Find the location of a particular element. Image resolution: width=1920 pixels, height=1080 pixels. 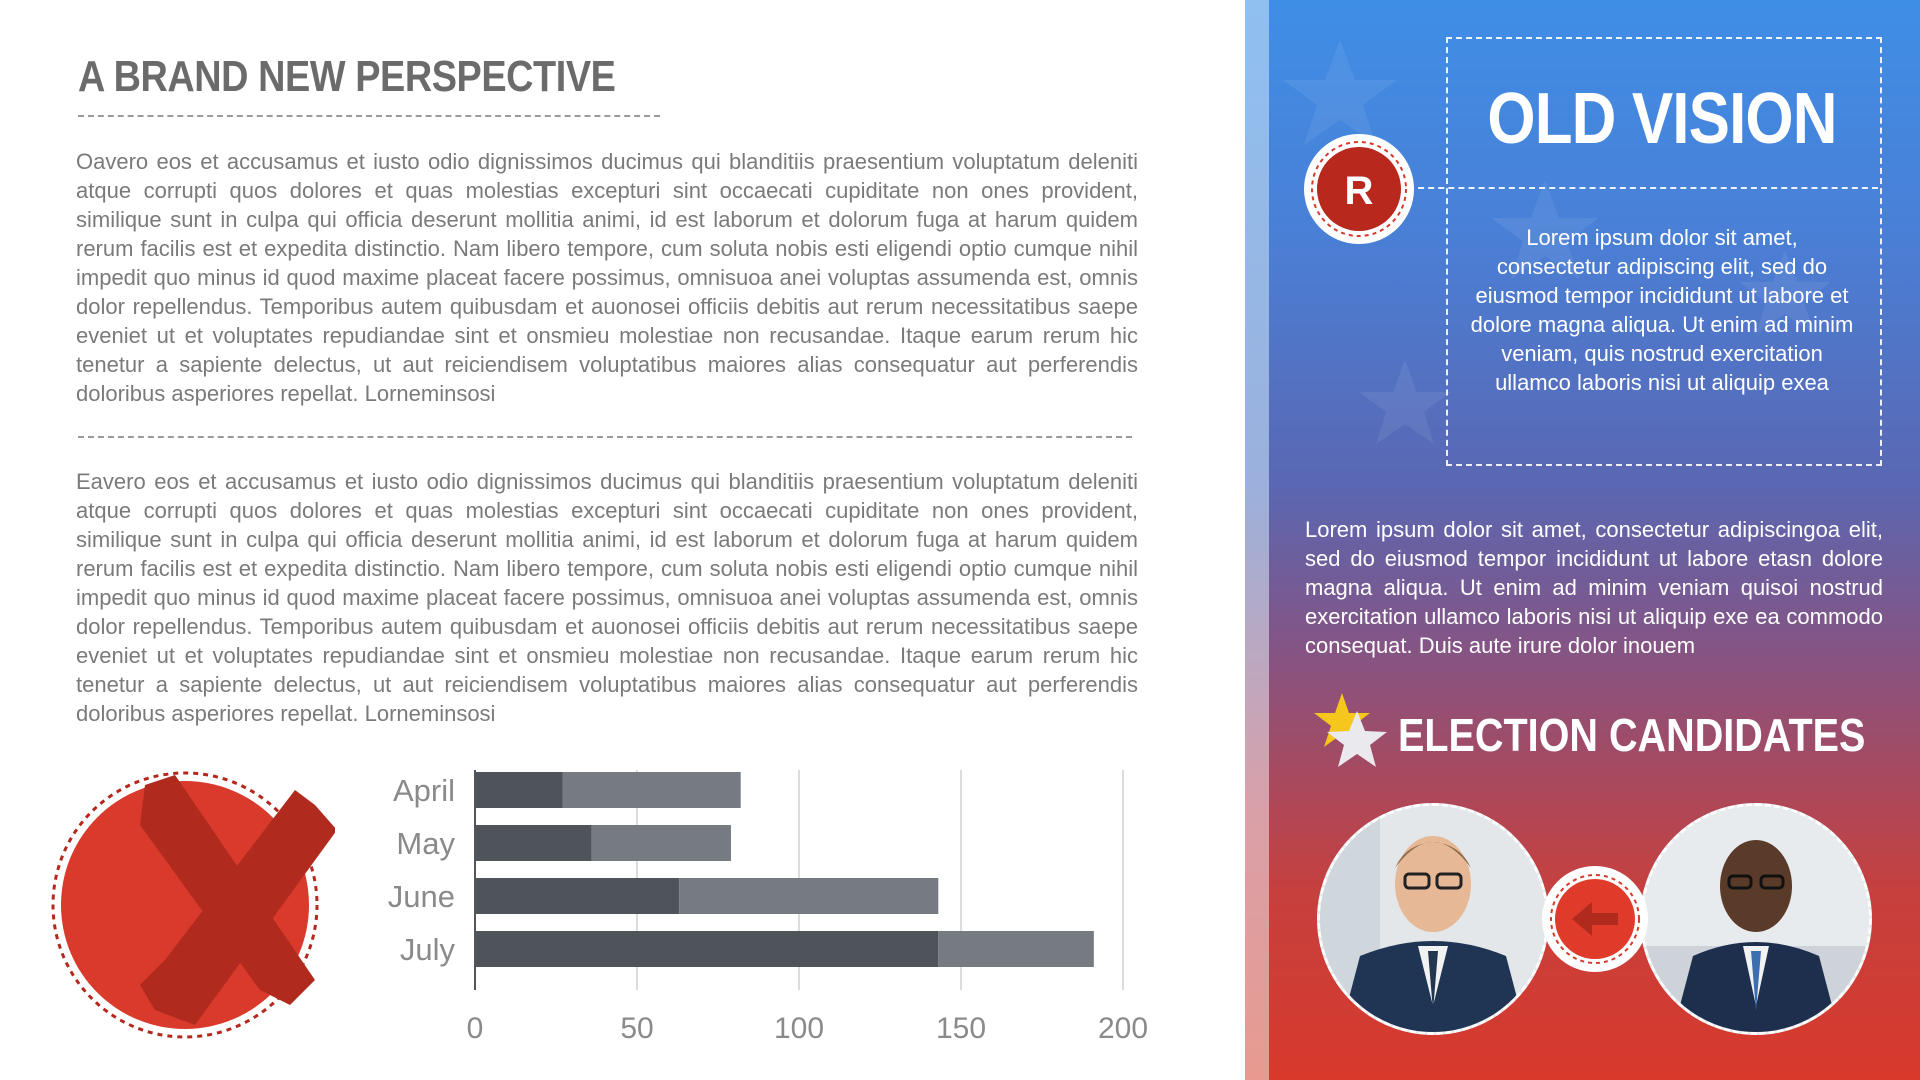

stars-icon is located at coordinates (1350, 730).